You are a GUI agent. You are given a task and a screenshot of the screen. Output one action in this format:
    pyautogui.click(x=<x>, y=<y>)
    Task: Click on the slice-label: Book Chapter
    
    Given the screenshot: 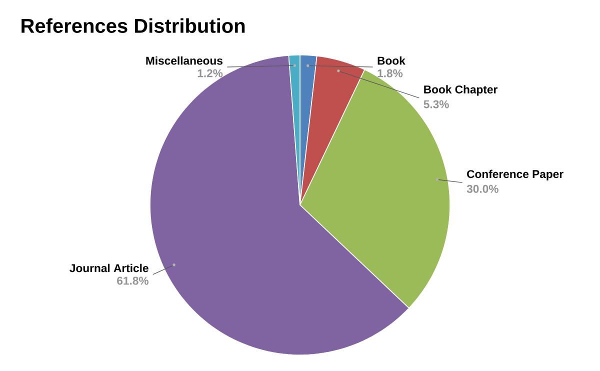 What is the action you would take?
    pyautogui.click(x=461, y=90)
    